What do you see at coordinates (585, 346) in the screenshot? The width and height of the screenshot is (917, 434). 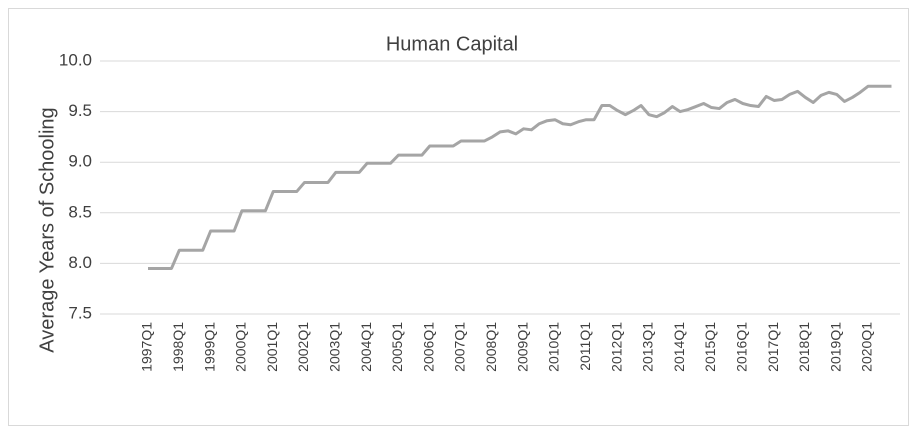 I see `x-tick-label: 2011Q1` at bounding box center [585, 346].